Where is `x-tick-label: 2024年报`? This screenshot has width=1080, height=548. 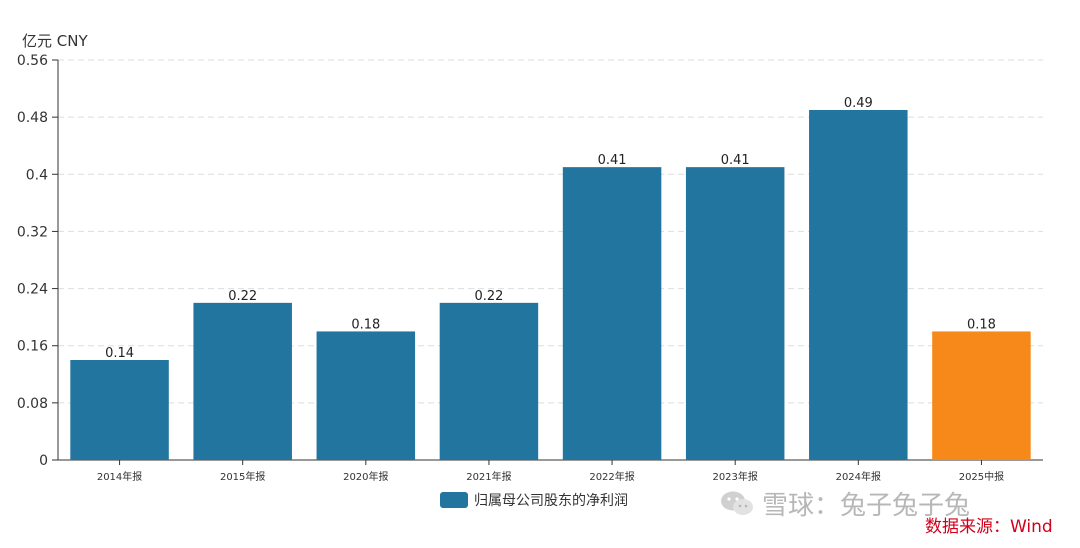 x-tick-label: 2024年报 is located at coordinates (858, 476).